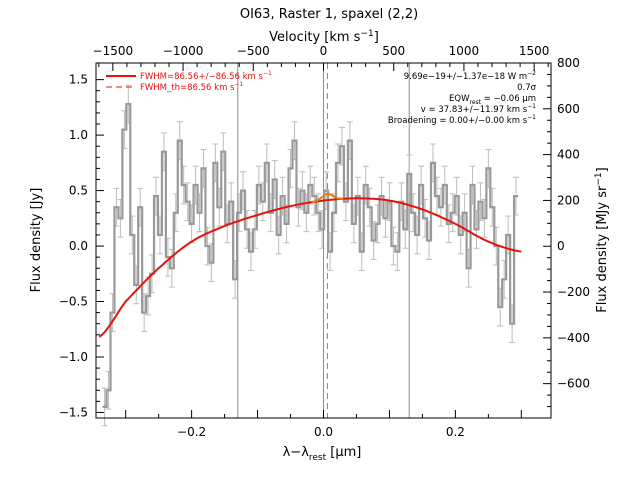 The image size is (640, 484). Describe the element at coordinates (36, 240) in the screenshot. I see `y-axis-title: Flux density [Jy]` at that location.